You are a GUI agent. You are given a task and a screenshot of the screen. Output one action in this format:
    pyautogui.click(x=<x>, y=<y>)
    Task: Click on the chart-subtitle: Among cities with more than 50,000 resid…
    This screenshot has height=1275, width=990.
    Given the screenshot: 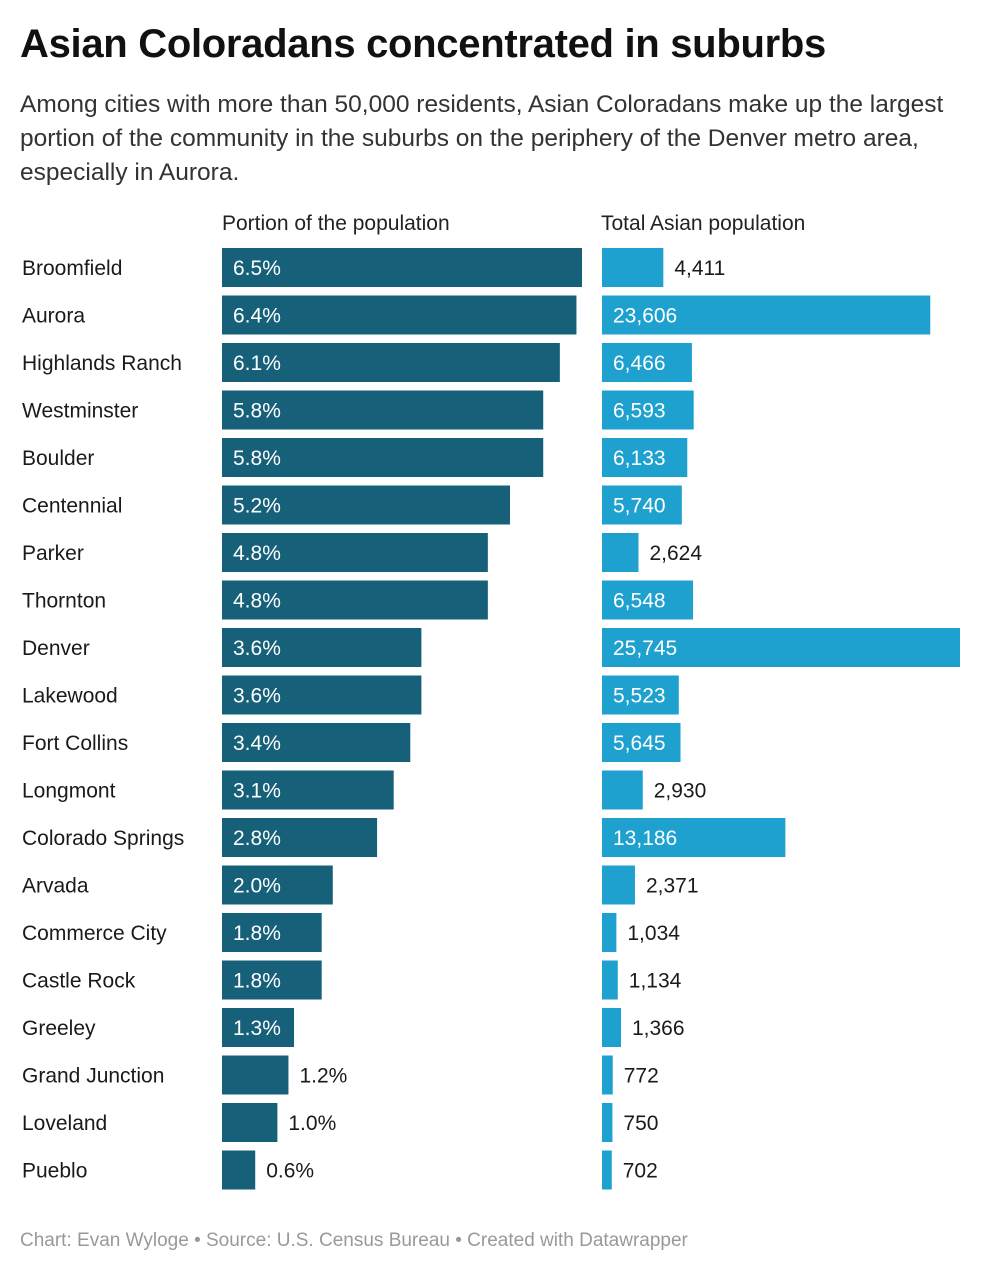 What is the action you would take?
    pyautogui.click(x=482, y=138)
    